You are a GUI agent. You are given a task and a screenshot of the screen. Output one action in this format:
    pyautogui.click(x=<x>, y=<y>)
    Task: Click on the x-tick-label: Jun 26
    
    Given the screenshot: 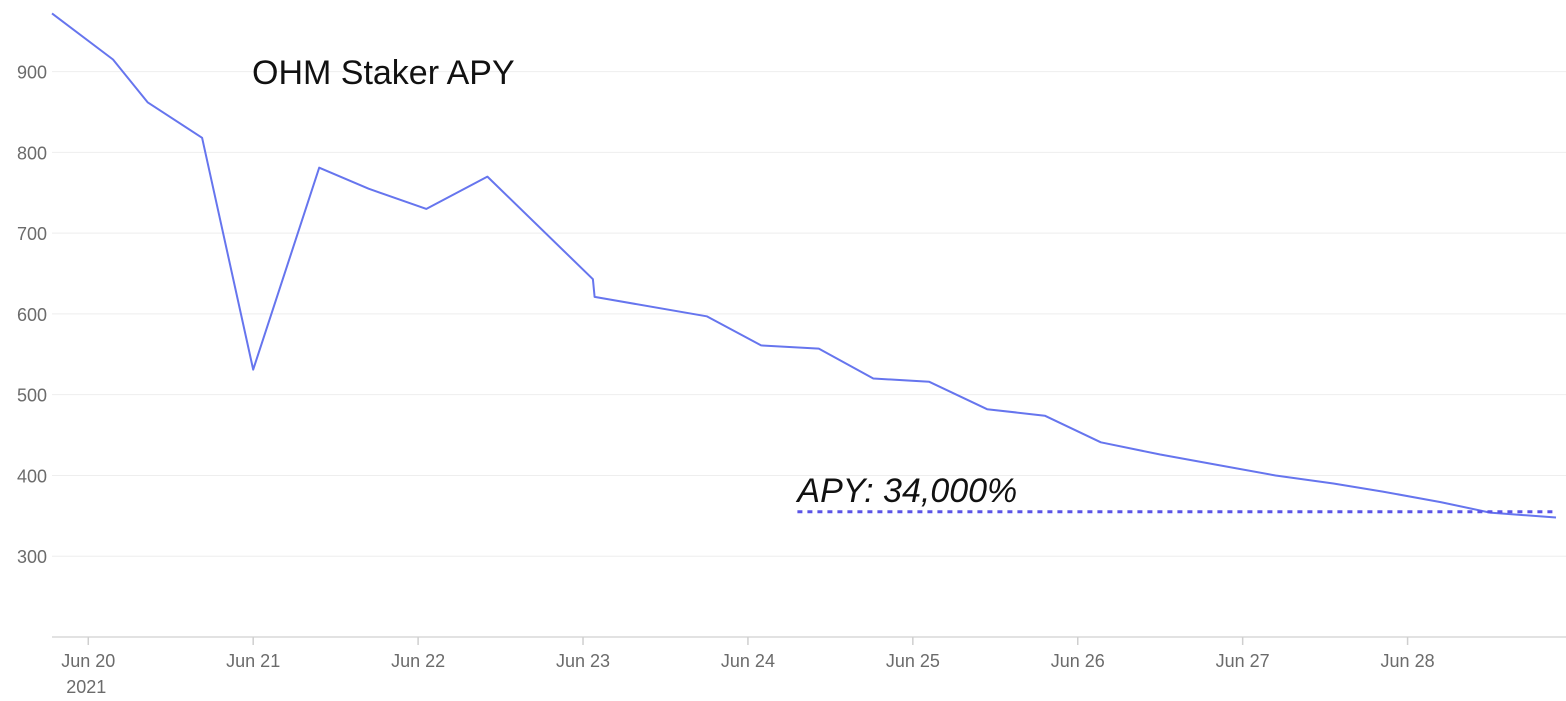 What is the action you would take?
    pyautogui.click(x=1078, y=661)
    